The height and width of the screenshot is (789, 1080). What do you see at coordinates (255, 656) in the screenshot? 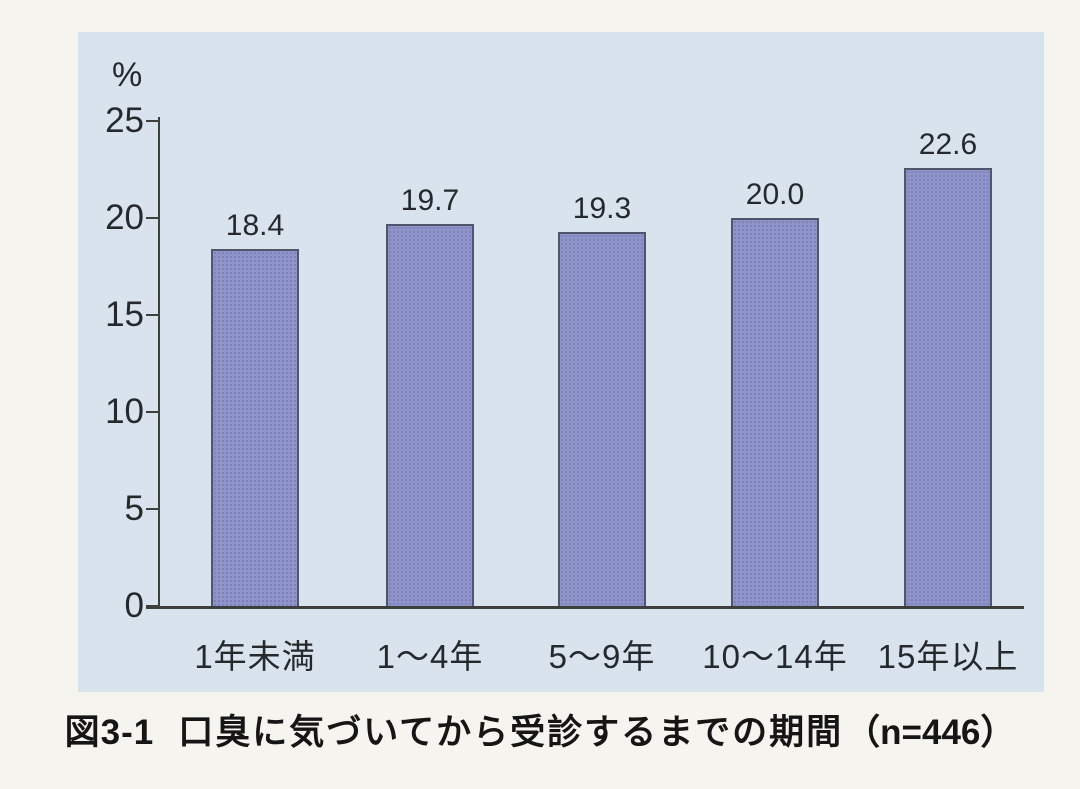
I see `x-axis-label: 1年未満` at bounding box center [255, 656].